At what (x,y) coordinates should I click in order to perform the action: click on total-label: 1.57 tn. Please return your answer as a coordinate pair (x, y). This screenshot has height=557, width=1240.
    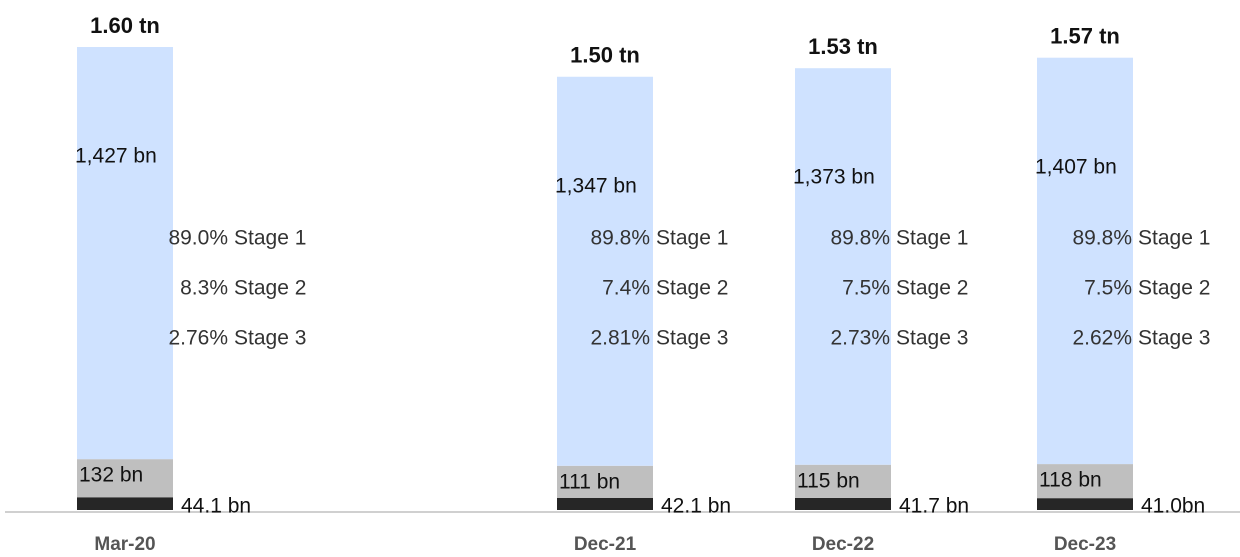
    Looking at the image, I should click on (1085, 36).